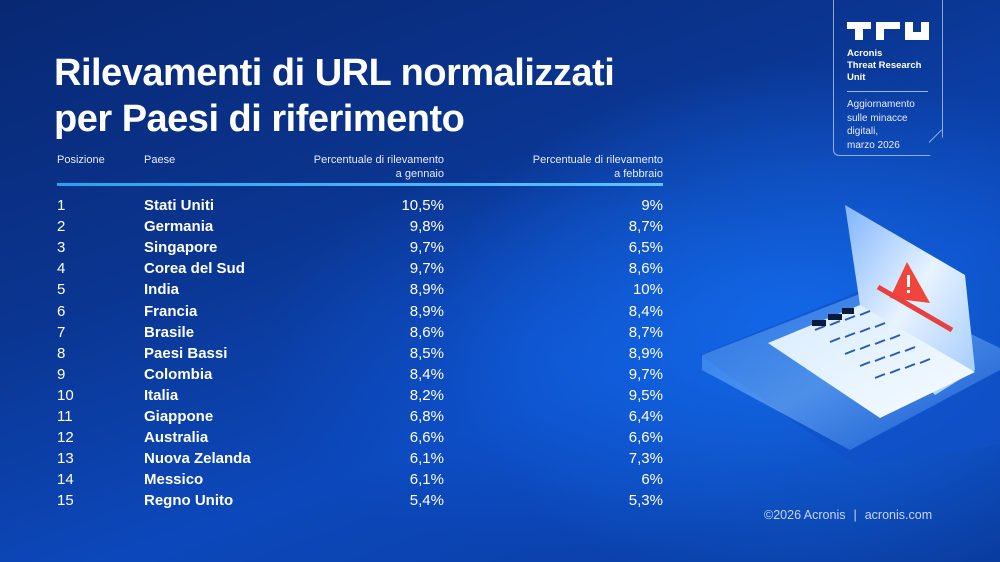 This screenshot has width=1000, height=562. What do you see at coordinates (174, 480) in the screenshot?
I see `row-country: Messico` at bounding box center [174, 480].